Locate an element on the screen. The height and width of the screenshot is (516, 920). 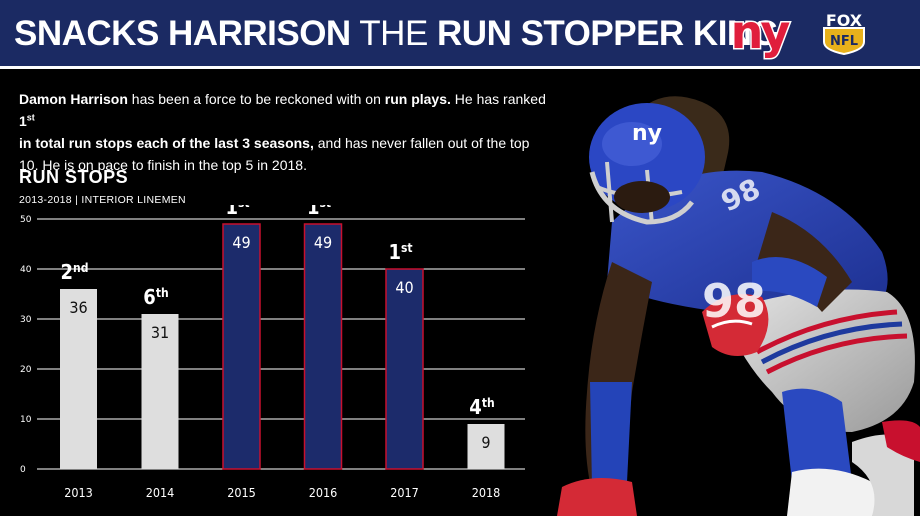
chart-subtitle: 2013-2018 | INTERIOR LINEMEN is located at coordinates (102, 200).